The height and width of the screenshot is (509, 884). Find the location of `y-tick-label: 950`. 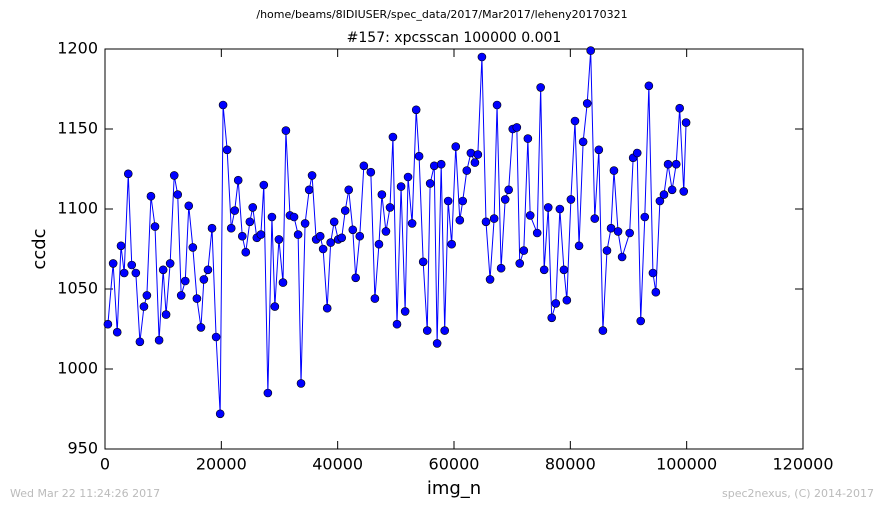

y-tick-label: 950 is located at coordinates (82, 448).